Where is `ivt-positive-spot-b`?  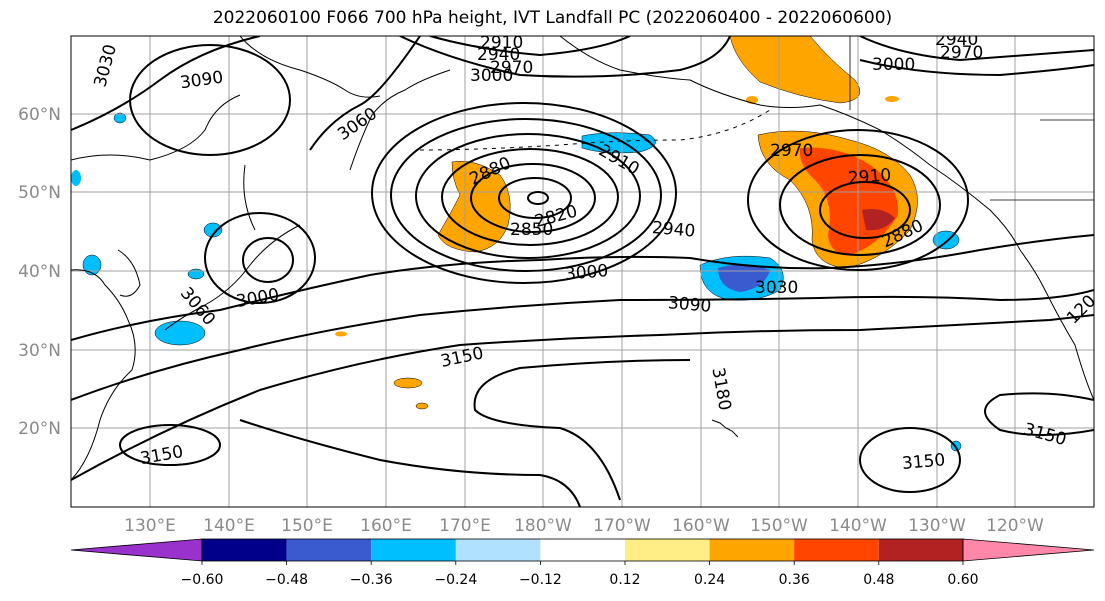
ivt-positive-spot-b is located at coordinates (422, 406).